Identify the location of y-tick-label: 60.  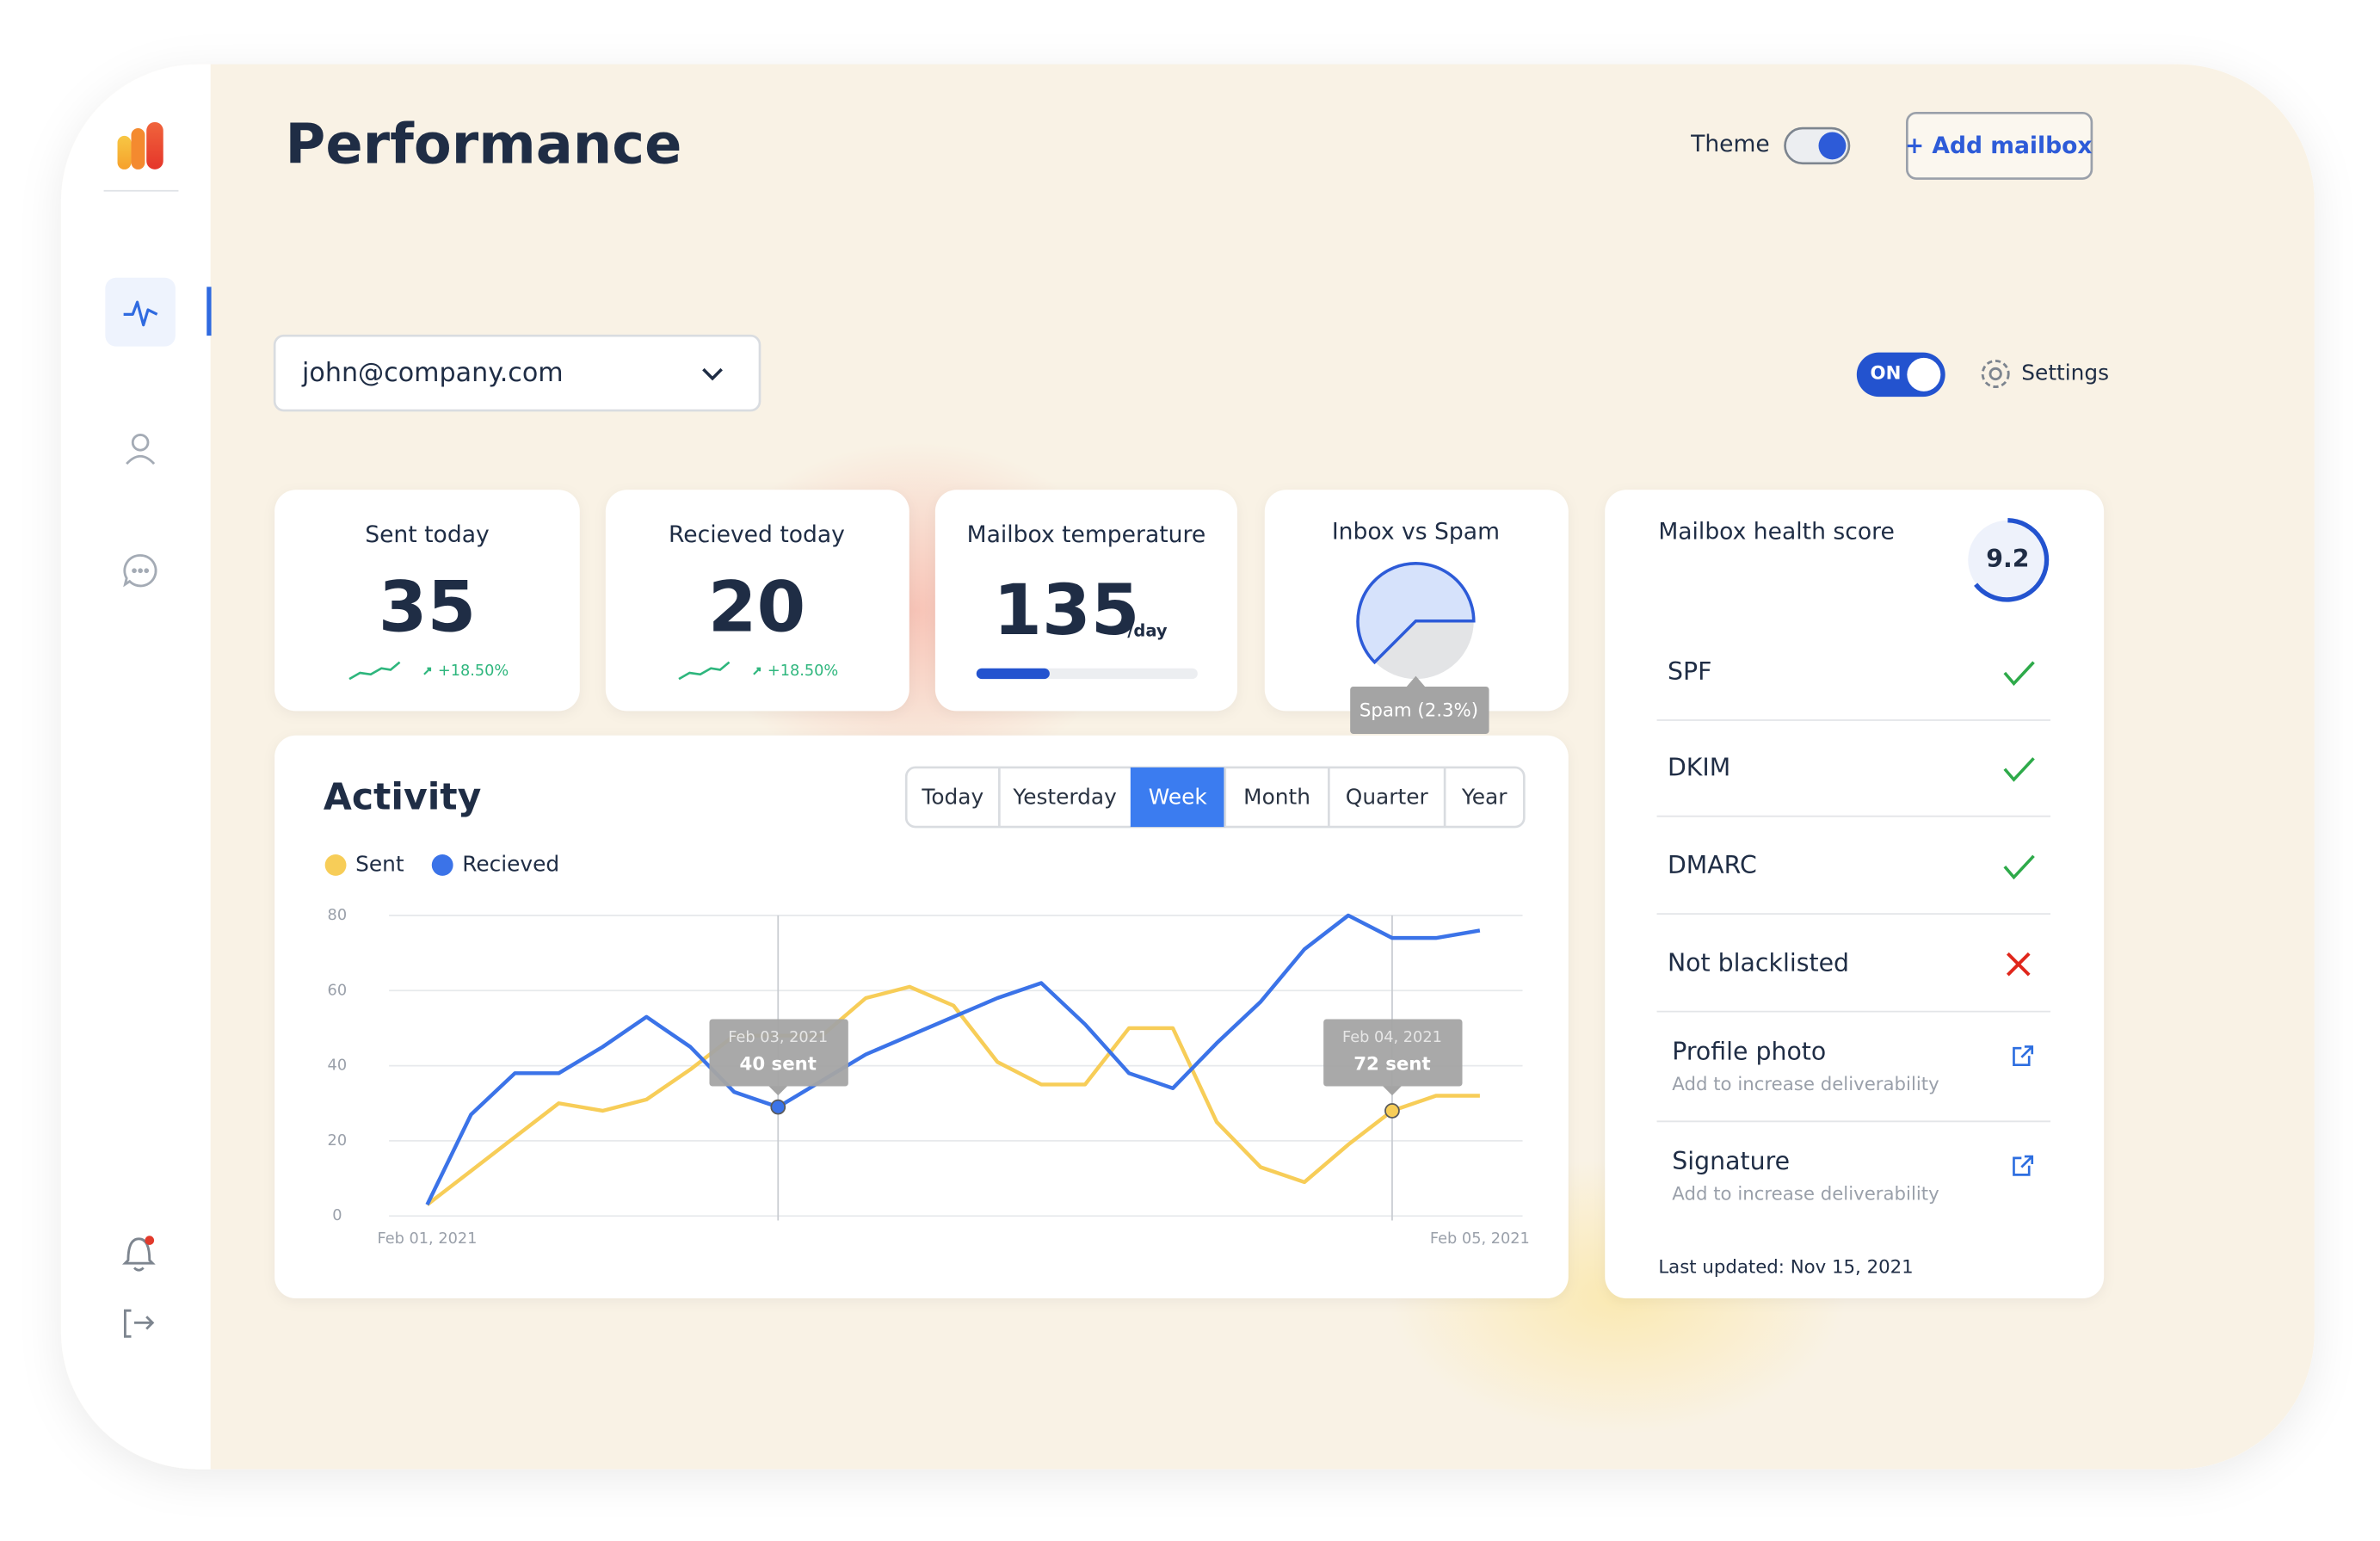
(338, 990).